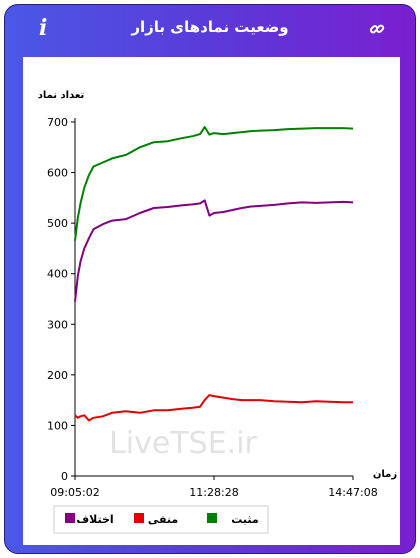 This screenshot has height=558, width=420. Describe the element at coordinates (43, 28) in the screenshot. I see `info-icon: i` at that location.